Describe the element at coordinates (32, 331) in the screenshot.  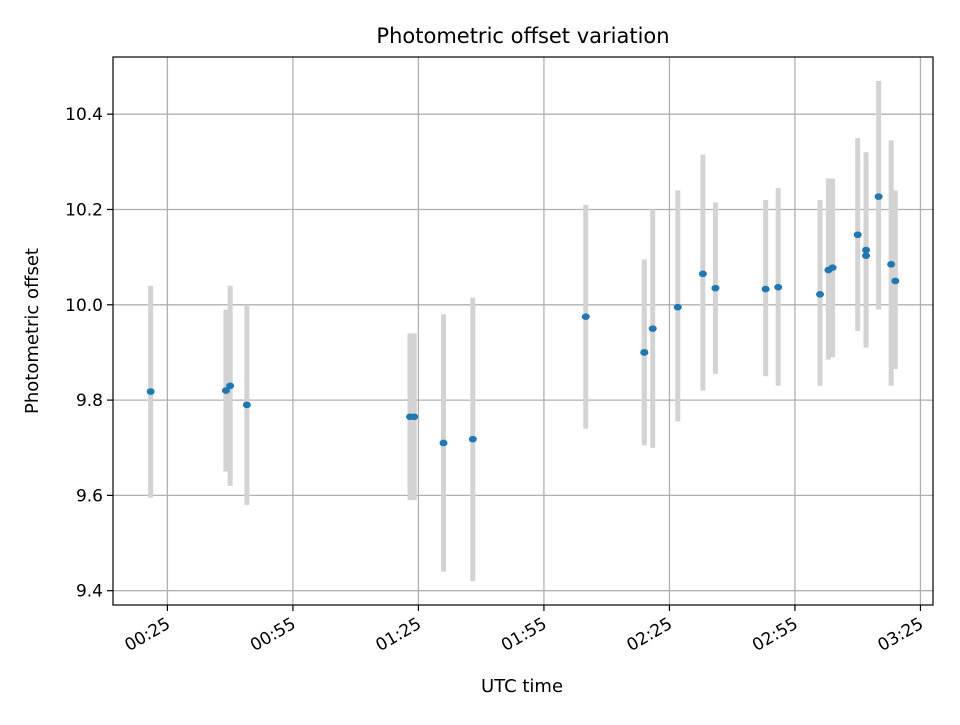
I see `y-axis-label: Photometric offset` at that location.